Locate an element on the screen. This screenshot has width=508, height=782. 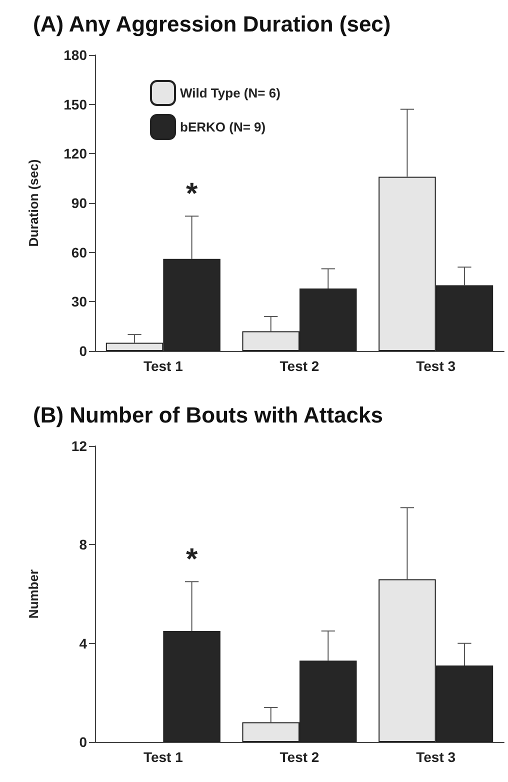
chart-title: (B) Number of Bouts with Attacks is located at coordinates (208, 415).